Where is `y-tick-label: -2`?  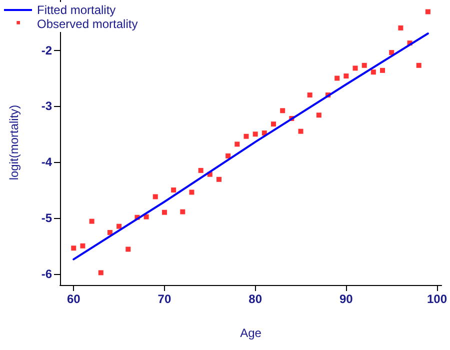 y-tick-label: -2 is located at coordinates (46, 50).